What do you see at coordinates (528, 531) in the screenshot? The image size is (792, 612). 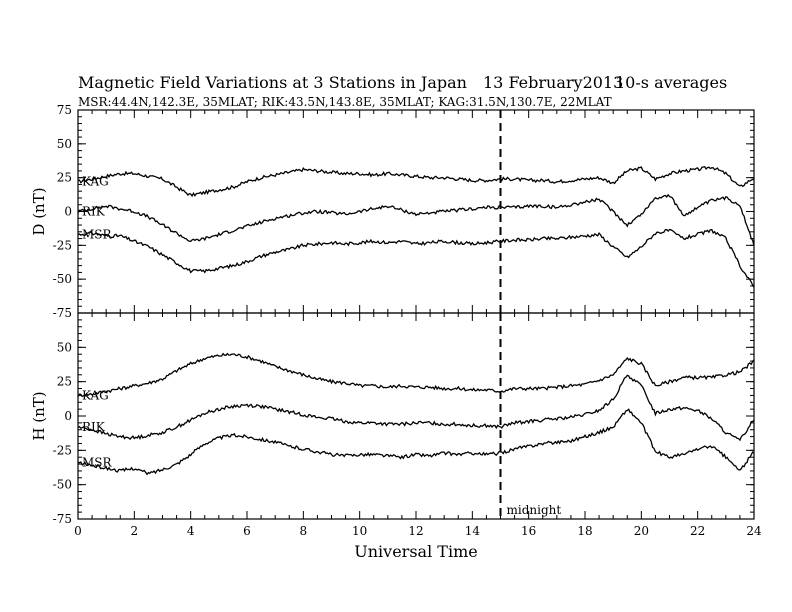 I see `x-tick-label: 16` at bounding box center [528, 531].